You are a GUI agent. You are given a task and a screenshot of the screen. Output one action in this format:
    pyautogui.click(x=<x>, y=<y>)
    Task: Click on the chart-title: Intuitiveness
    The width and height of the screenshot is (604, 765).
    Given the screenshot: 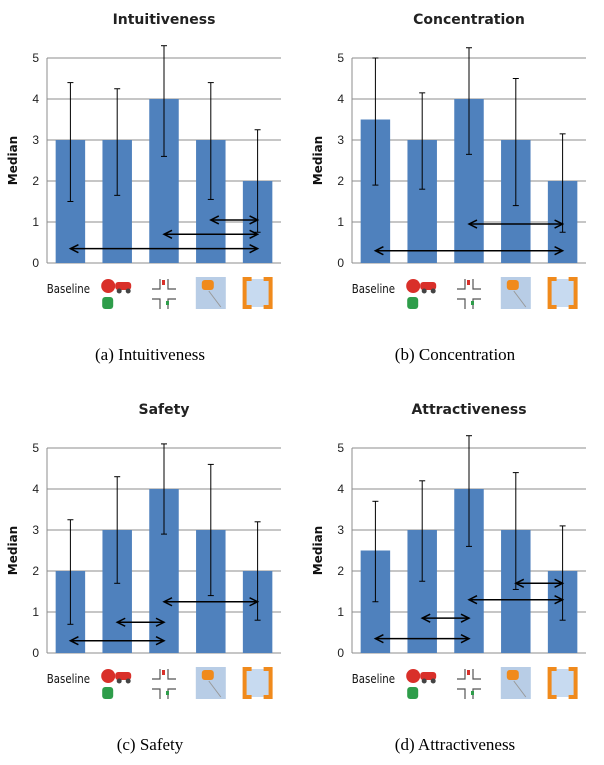 What is the action you would take?
    pyautogui.click(x=164, y=20)
    